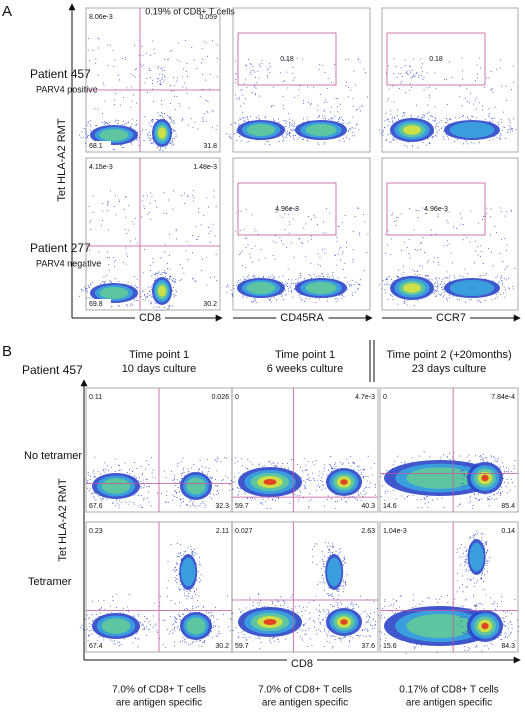  Describe the element at coordinates (68, 263) in the screenshot. I see `patient-status: PARV4 negative` at that location.